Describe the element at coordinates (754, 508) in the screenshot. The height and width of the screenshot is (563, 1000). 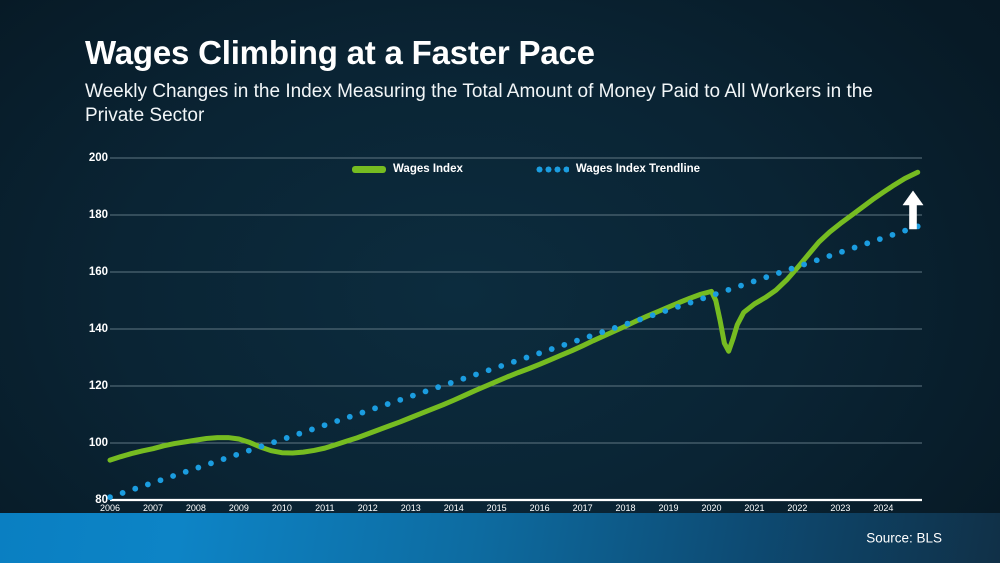
I see `x-axis-tick-label: 2021` at that location.